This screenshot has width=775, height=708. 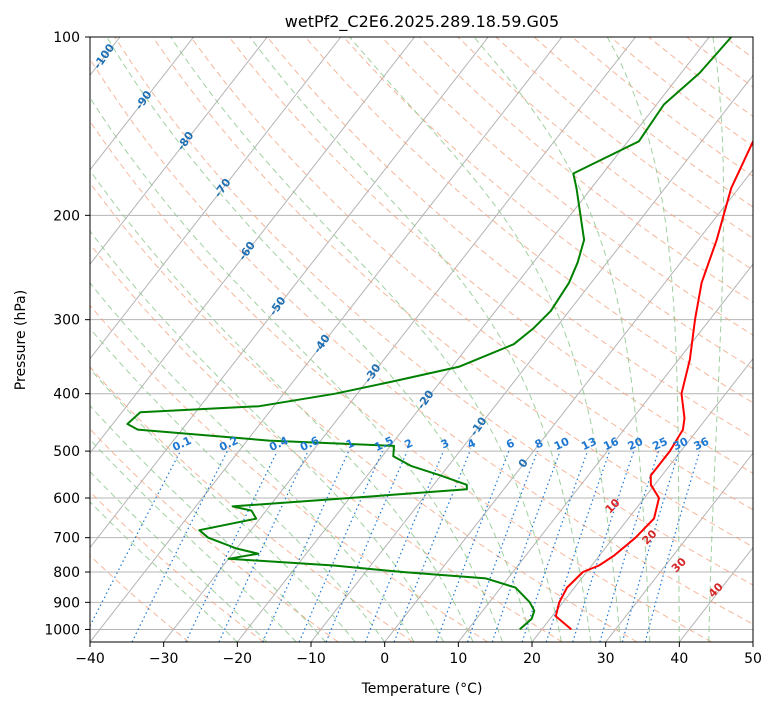 What do you see at coordinates (702, 444) in the screenshot?
I see `mixing-ratio-label: 36` at bounding box center [702, 444].